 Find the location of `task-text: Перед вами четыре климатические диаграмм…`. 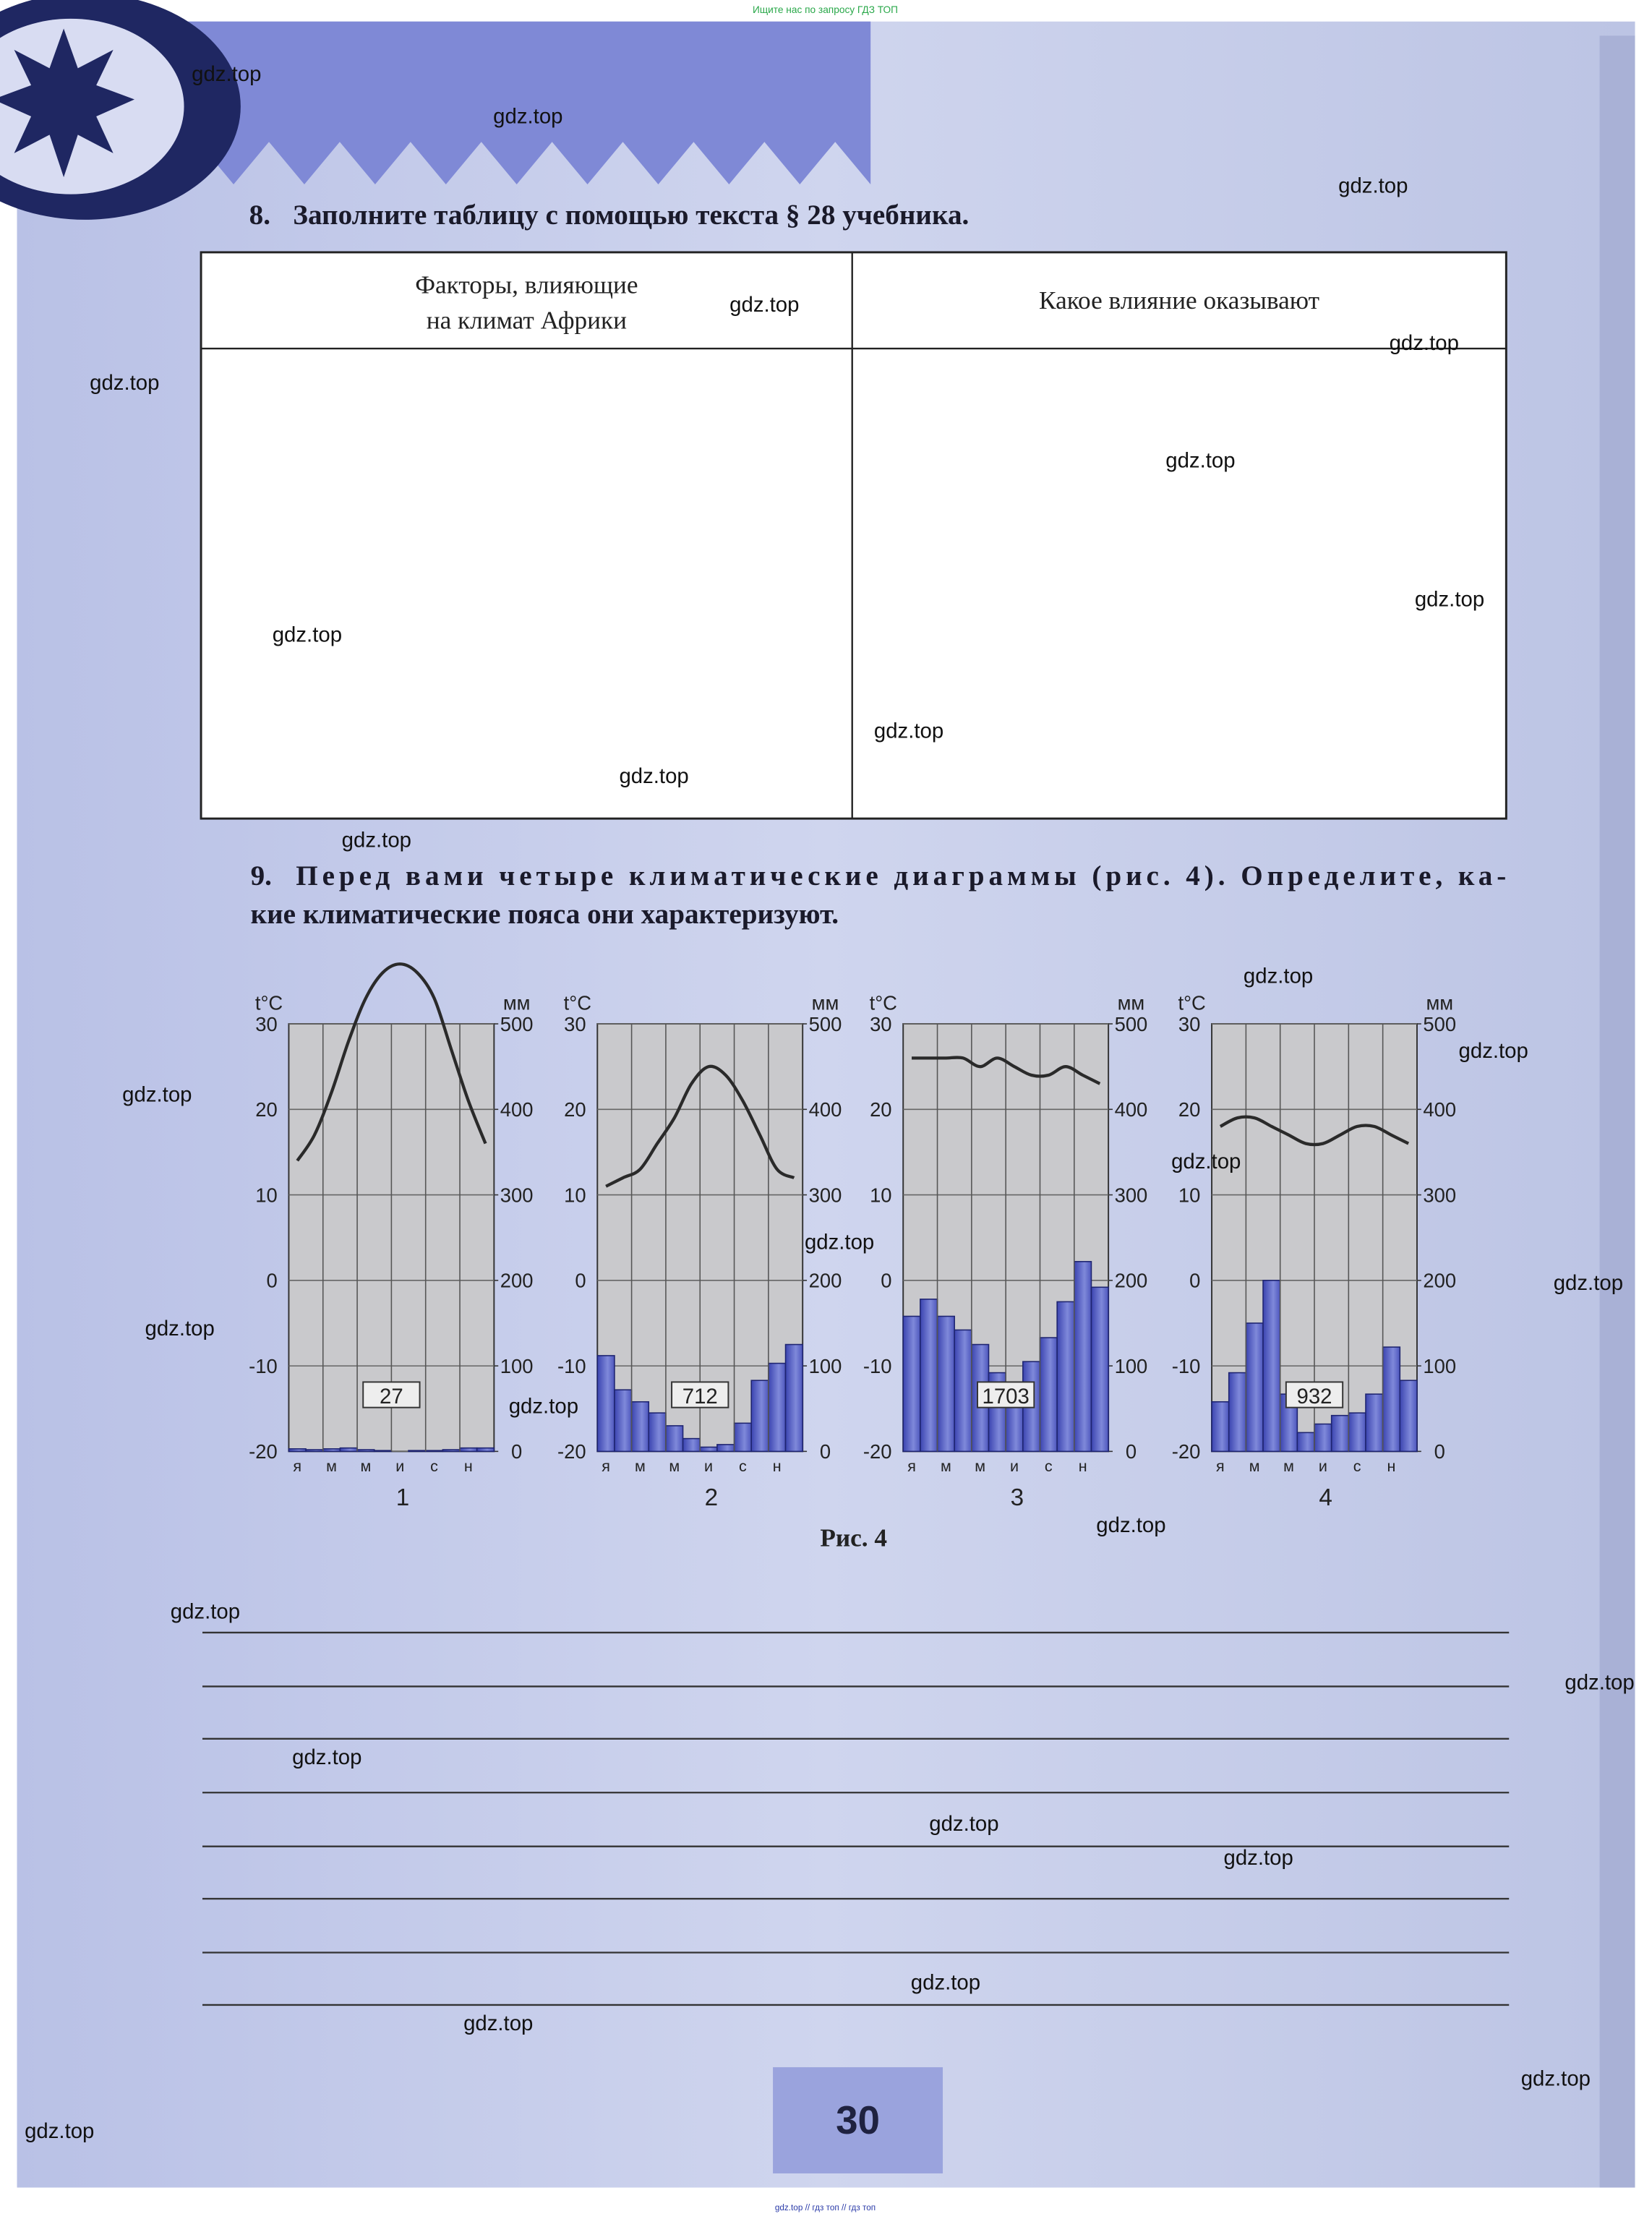

task-text: Перед вами четыре климатические диаграмм… is located at coordinates (901, 876).